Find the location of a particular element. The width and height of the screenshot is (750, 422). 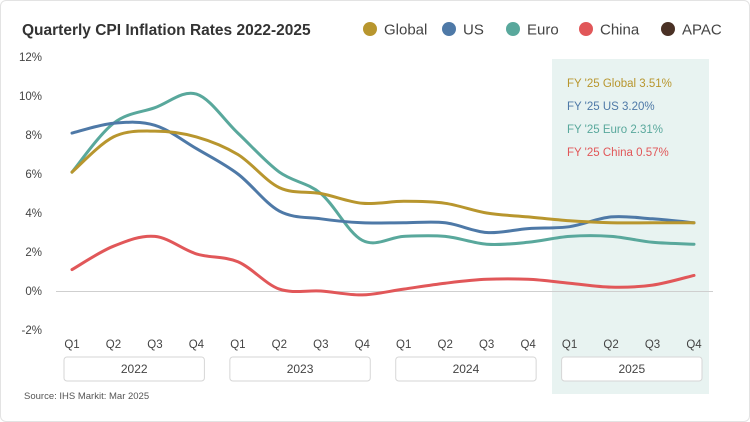

y-axis: -2% 0% 2% 4% 6% 8% 10% 12% is located at coordinates (30, 194).